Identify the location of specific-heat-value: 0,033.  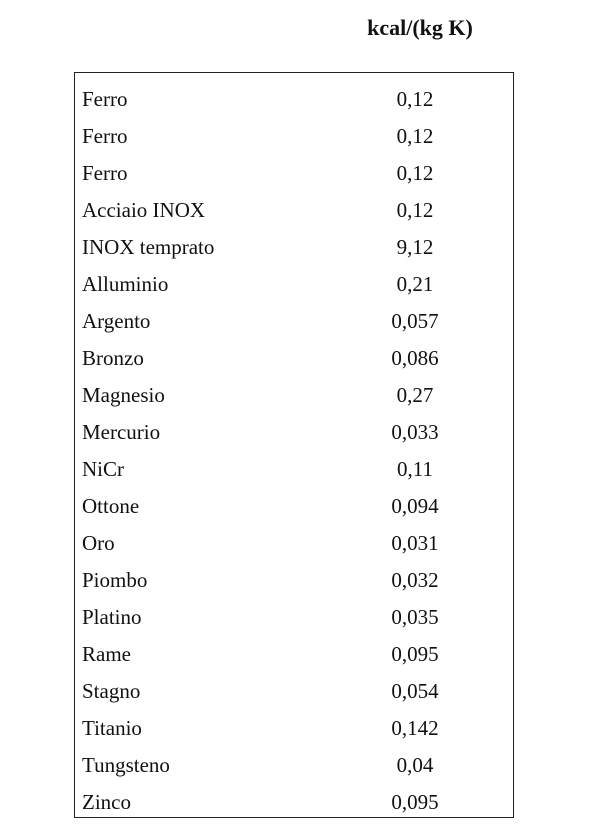
(415, 432).